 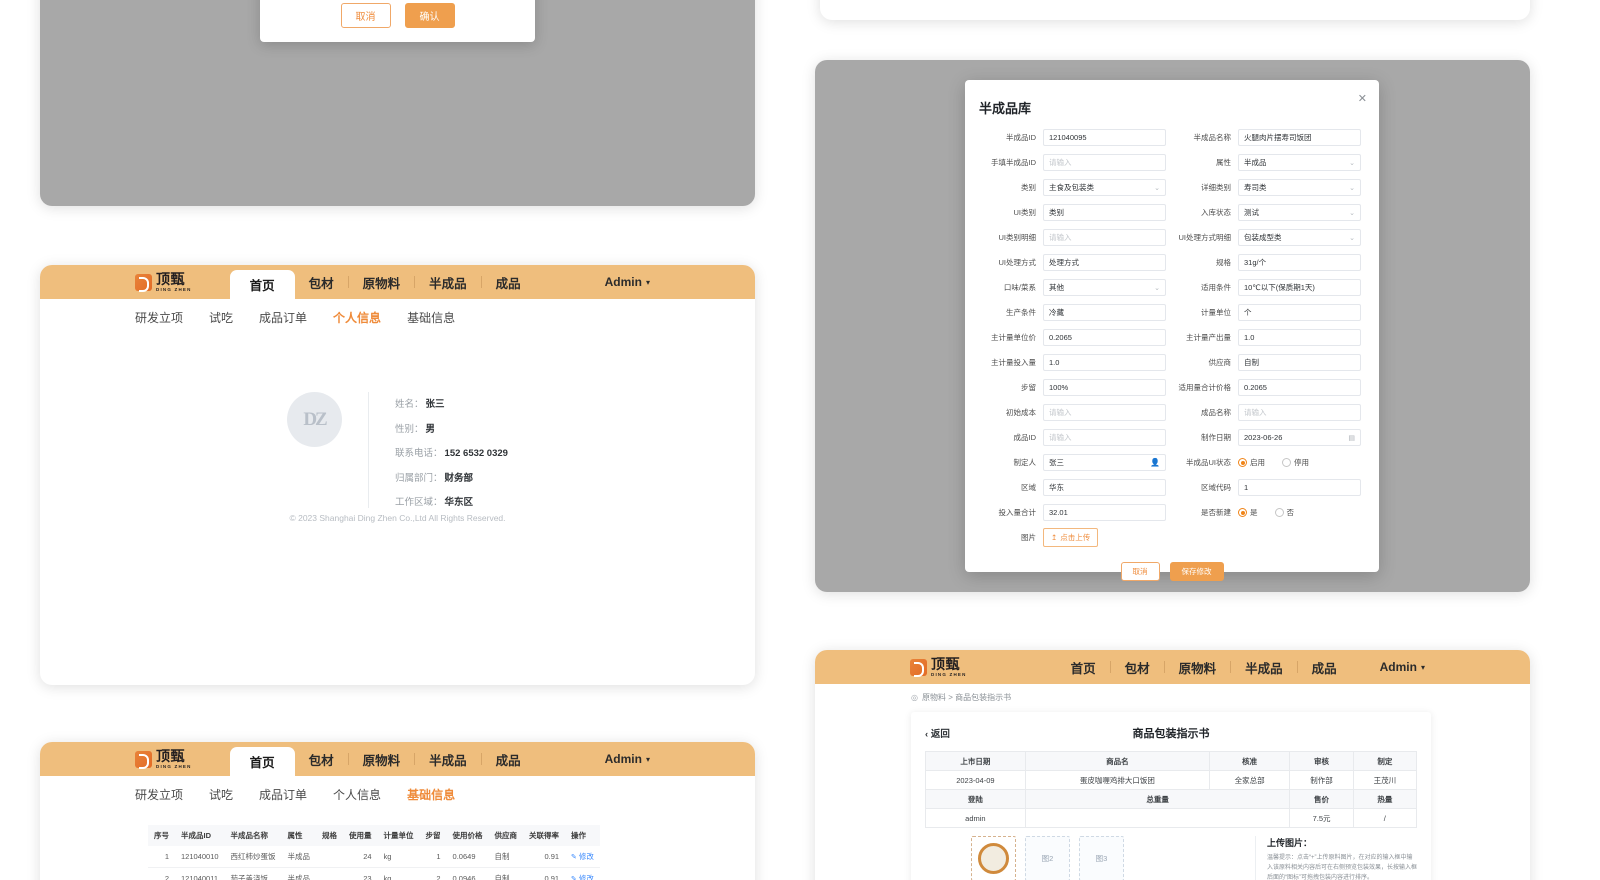 I want to click on select-input: 寿司类 ⌄, so click(x=1299, y=187).